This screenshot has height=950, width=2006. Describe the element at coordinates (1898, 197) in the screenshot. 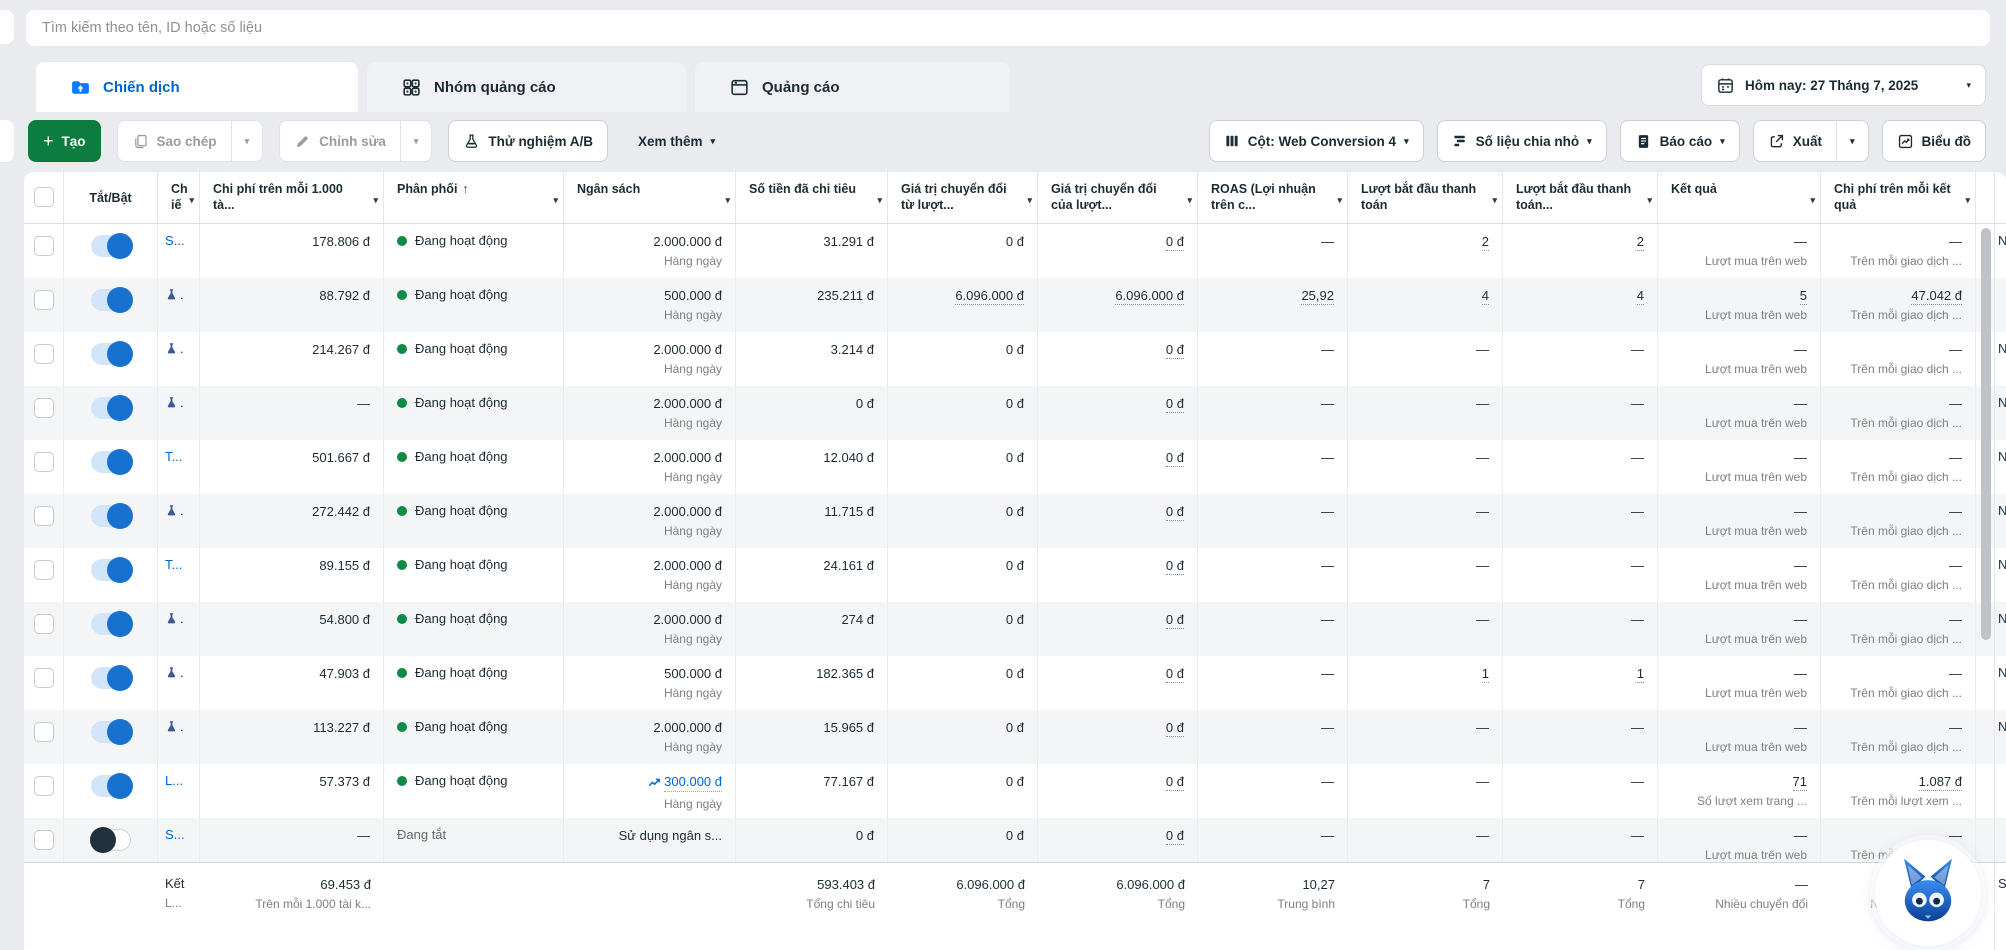

I see `column-header-cpr: Chi phí trên mỗi kết quả ▾` at that location.